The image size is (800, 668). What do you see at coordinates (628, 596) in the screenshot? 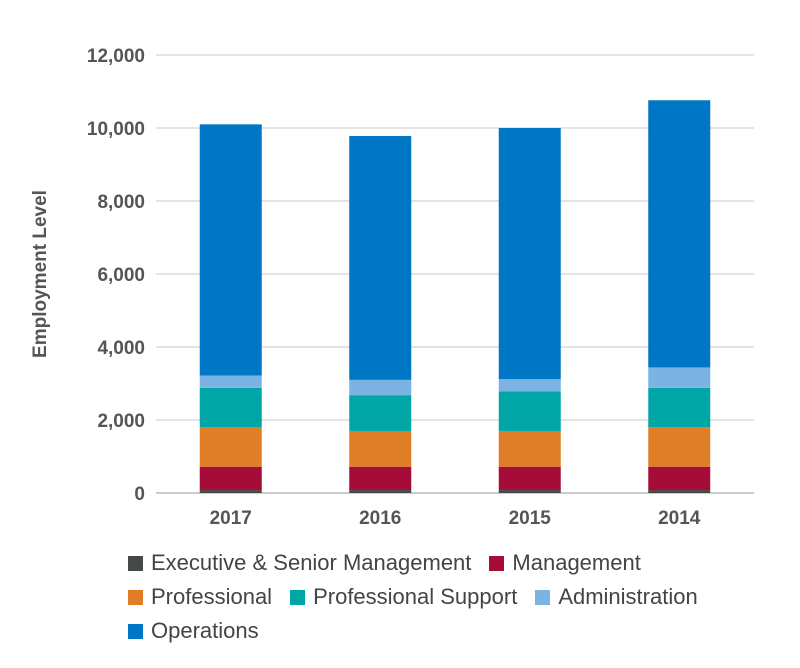
I see `legend-label: Administration` at bounding box center [628, 596].